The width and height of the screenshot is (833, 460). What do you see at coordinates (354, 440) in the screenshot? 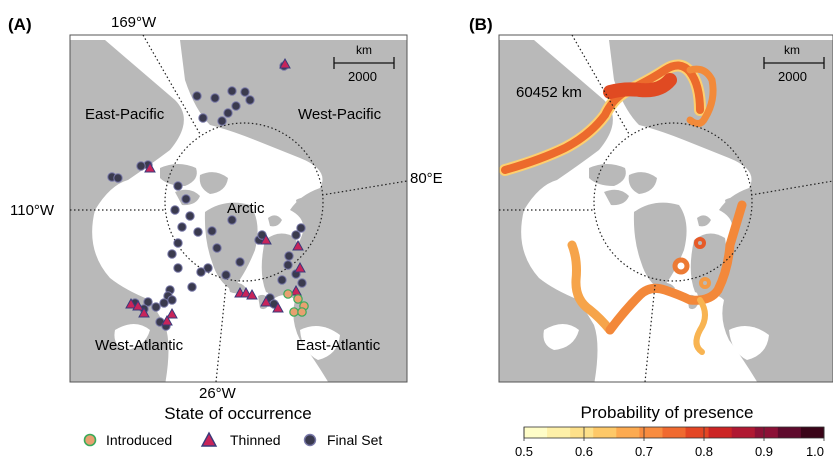
I see `legend-final-set-label: Final Set` at bounding box center [354, 440].